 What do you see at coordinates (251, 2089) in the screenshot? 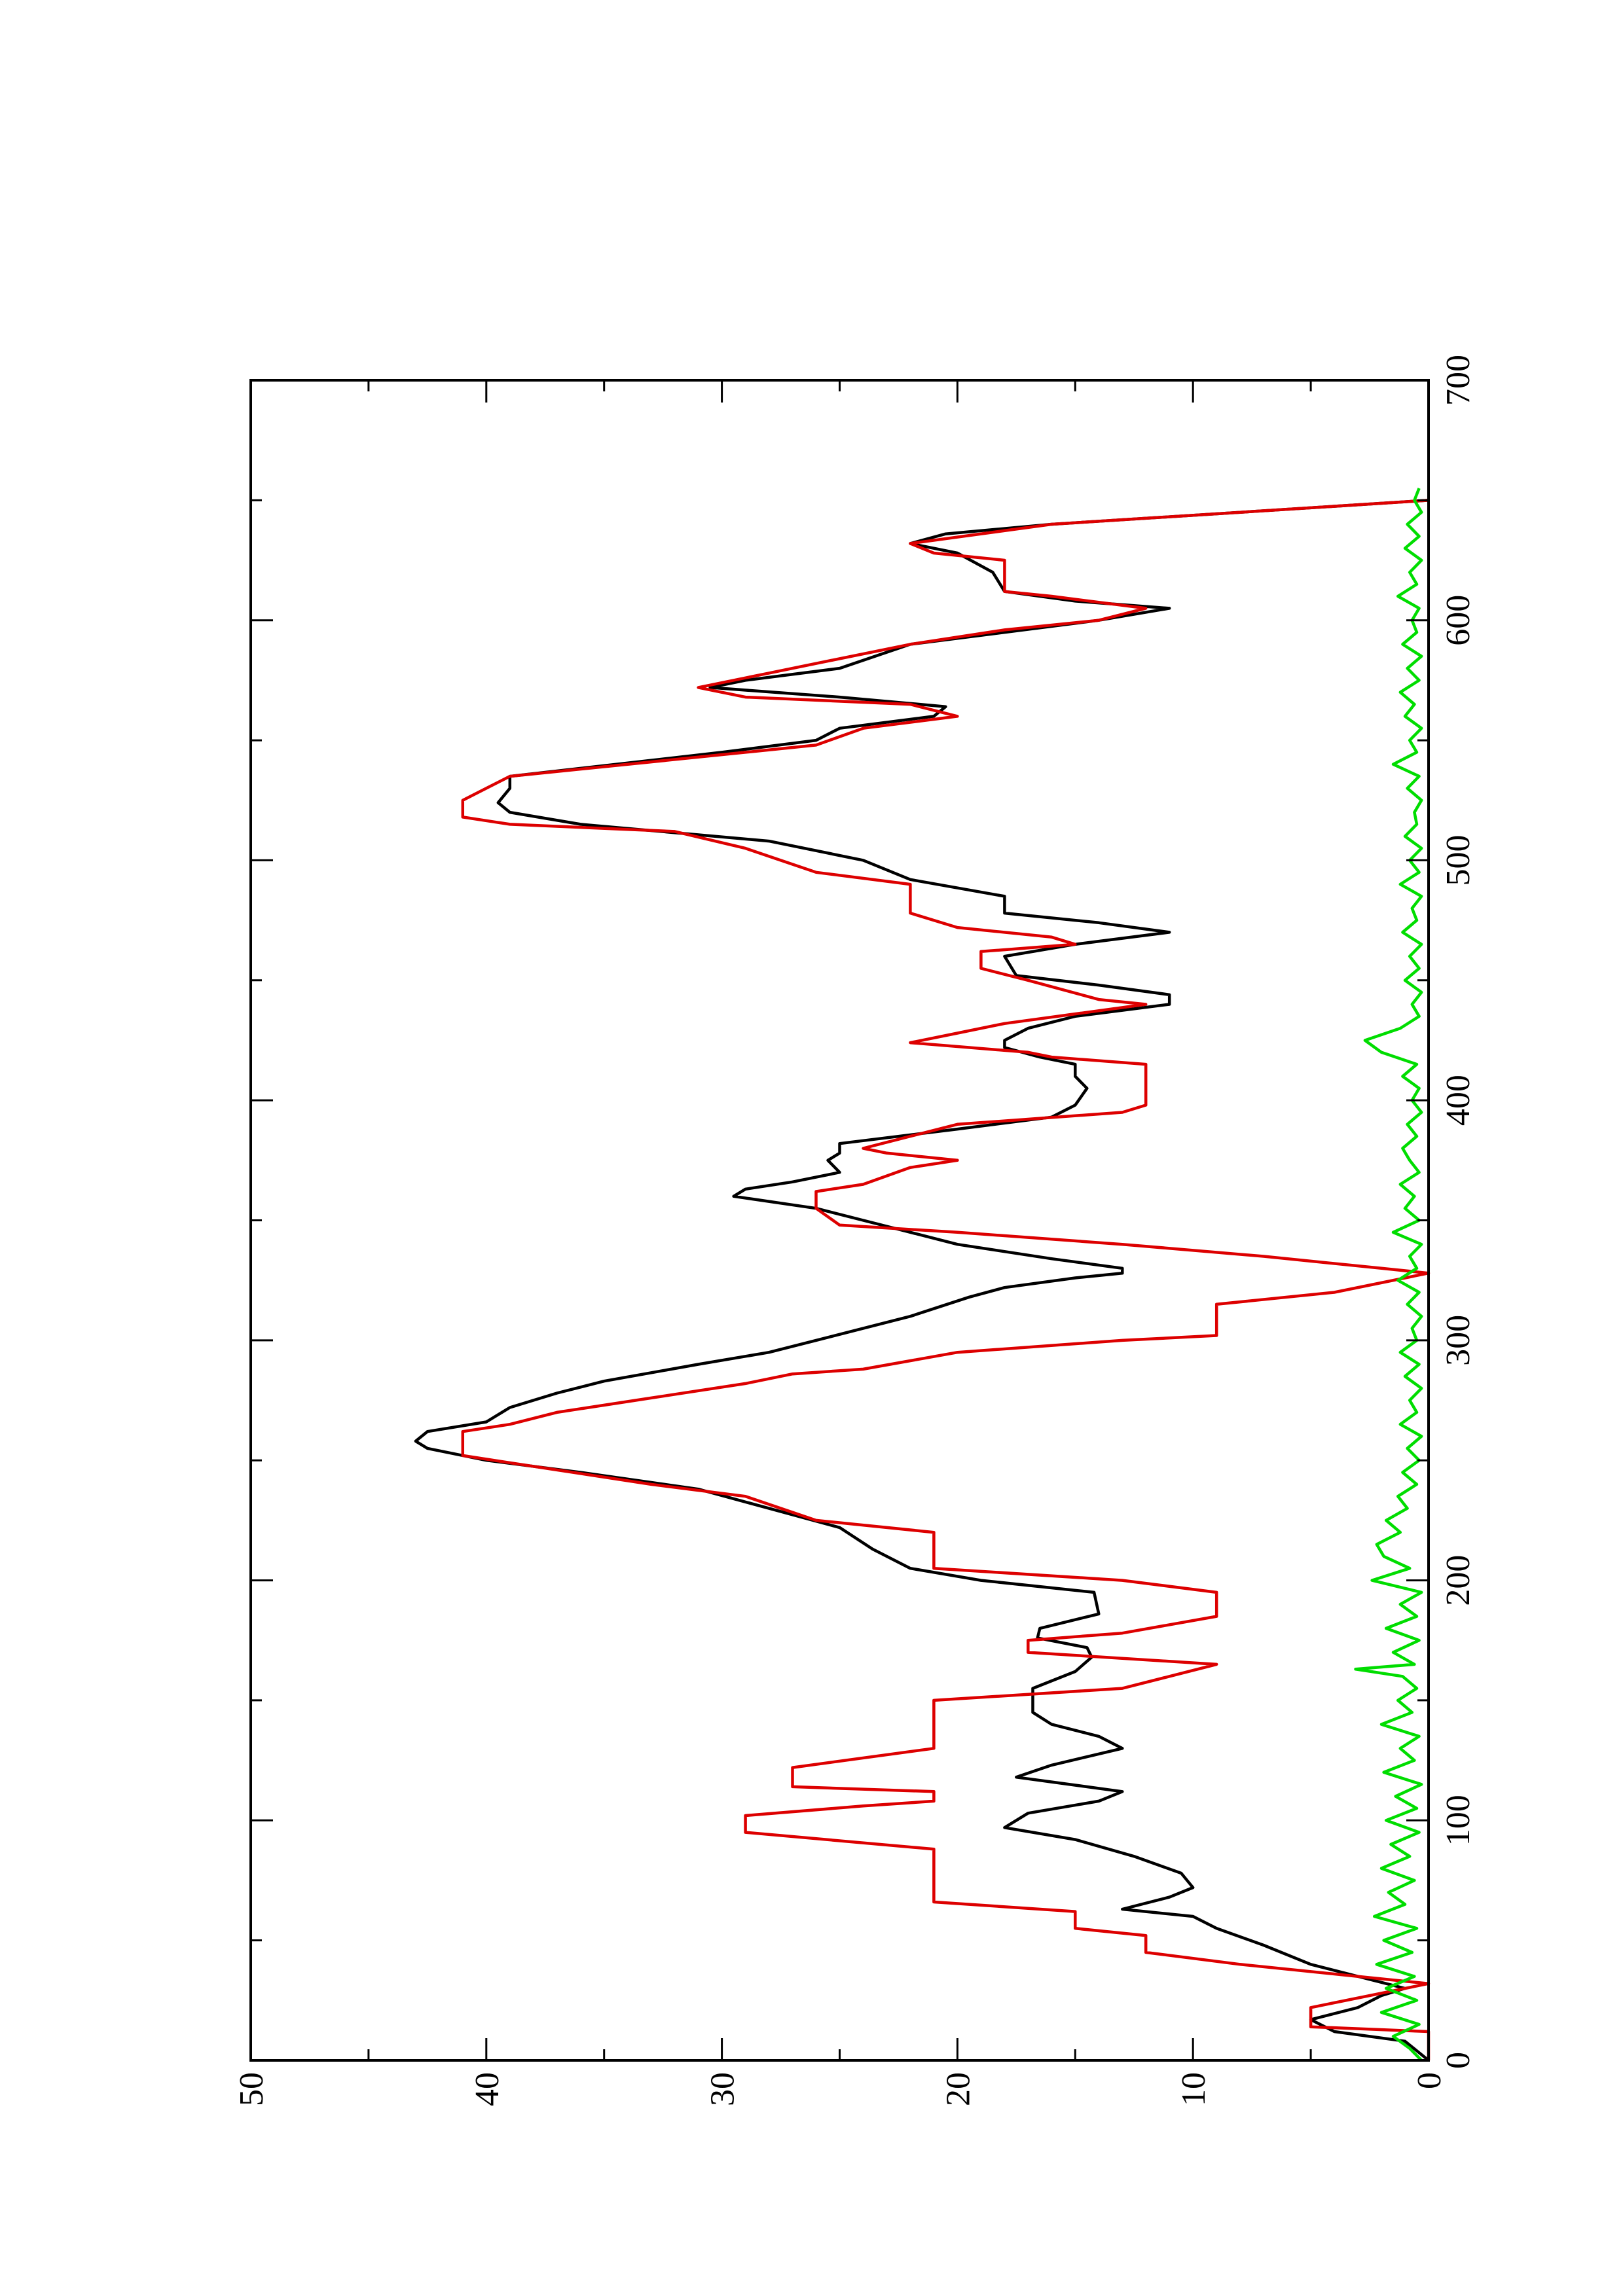
I see `y-tick-label: 50` at bounding box center [251, 2089].